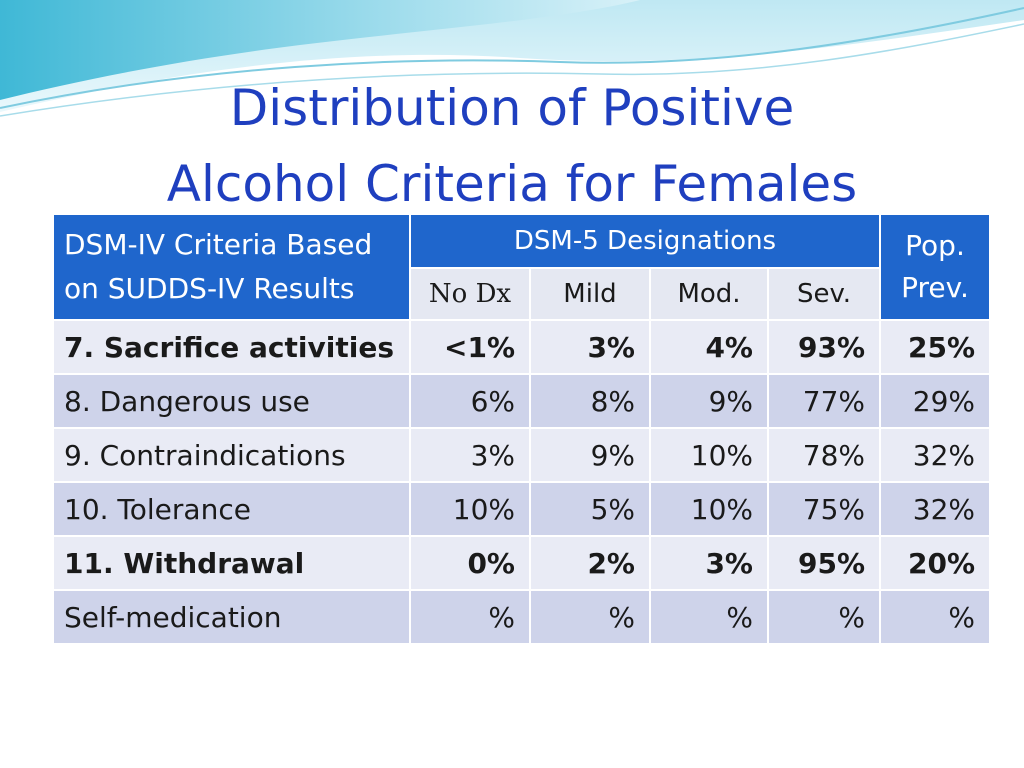 This screenshot has width=1024, height=768. I want to click on cell-pop-prev: 20%, so click(935, 563).